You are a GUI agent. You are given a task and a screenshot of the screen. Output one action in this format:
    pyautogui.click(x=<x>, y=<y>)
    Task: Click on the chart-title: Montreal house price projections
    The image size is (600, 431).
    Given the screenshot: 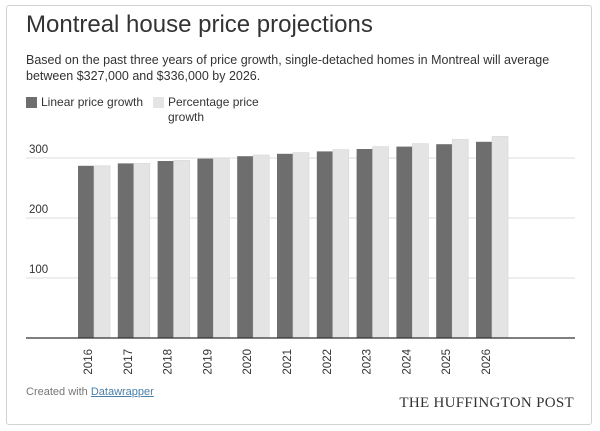 What is the action you would take?
    pyautogui.click(x=199, y=24)
    